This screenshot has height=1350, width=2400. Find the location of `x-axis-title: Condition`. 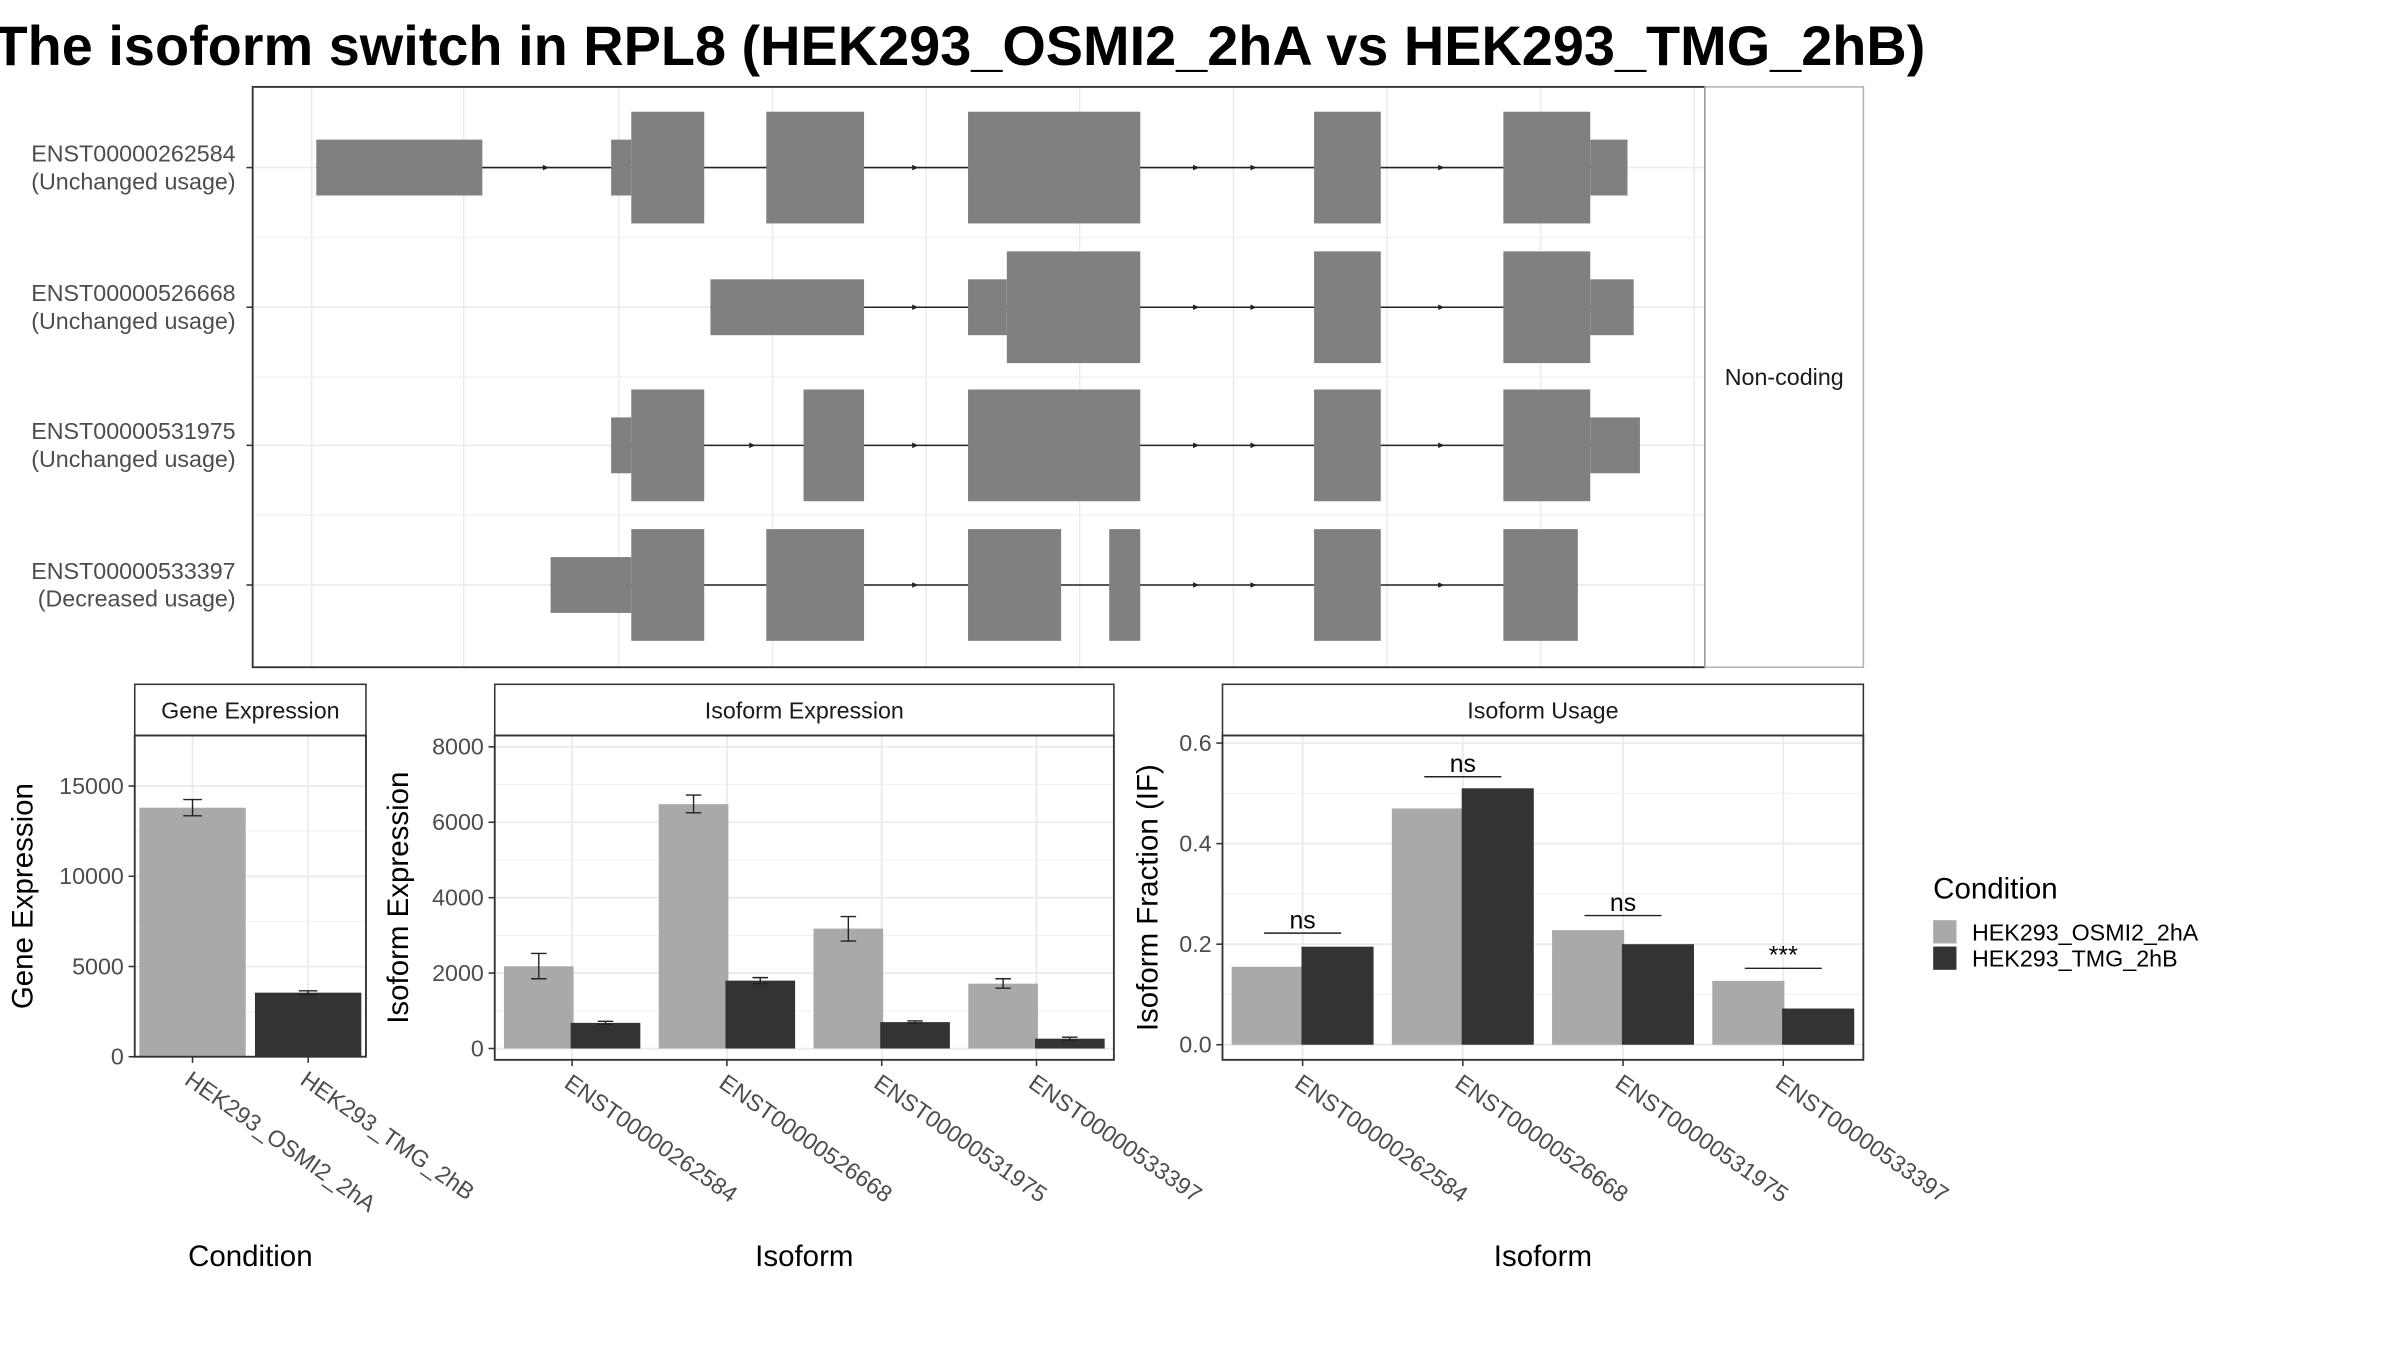

x-axis-title: Condition is located at coordinates (250, 1256).